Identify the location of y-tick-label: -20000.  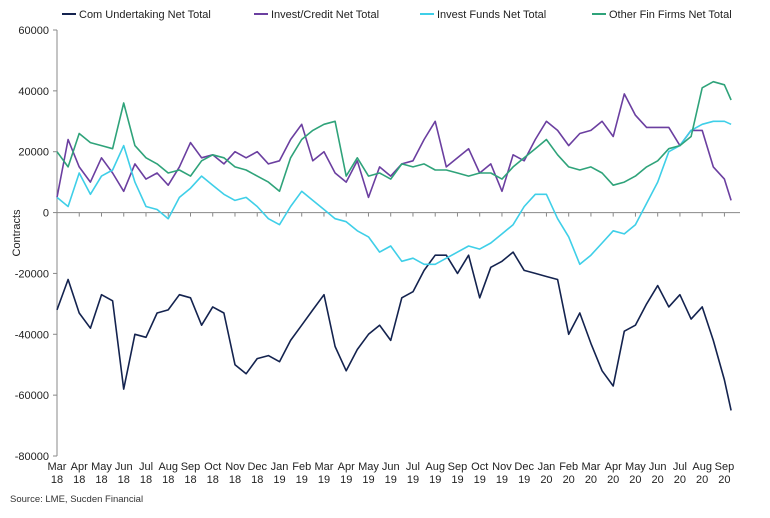
(32, 274).